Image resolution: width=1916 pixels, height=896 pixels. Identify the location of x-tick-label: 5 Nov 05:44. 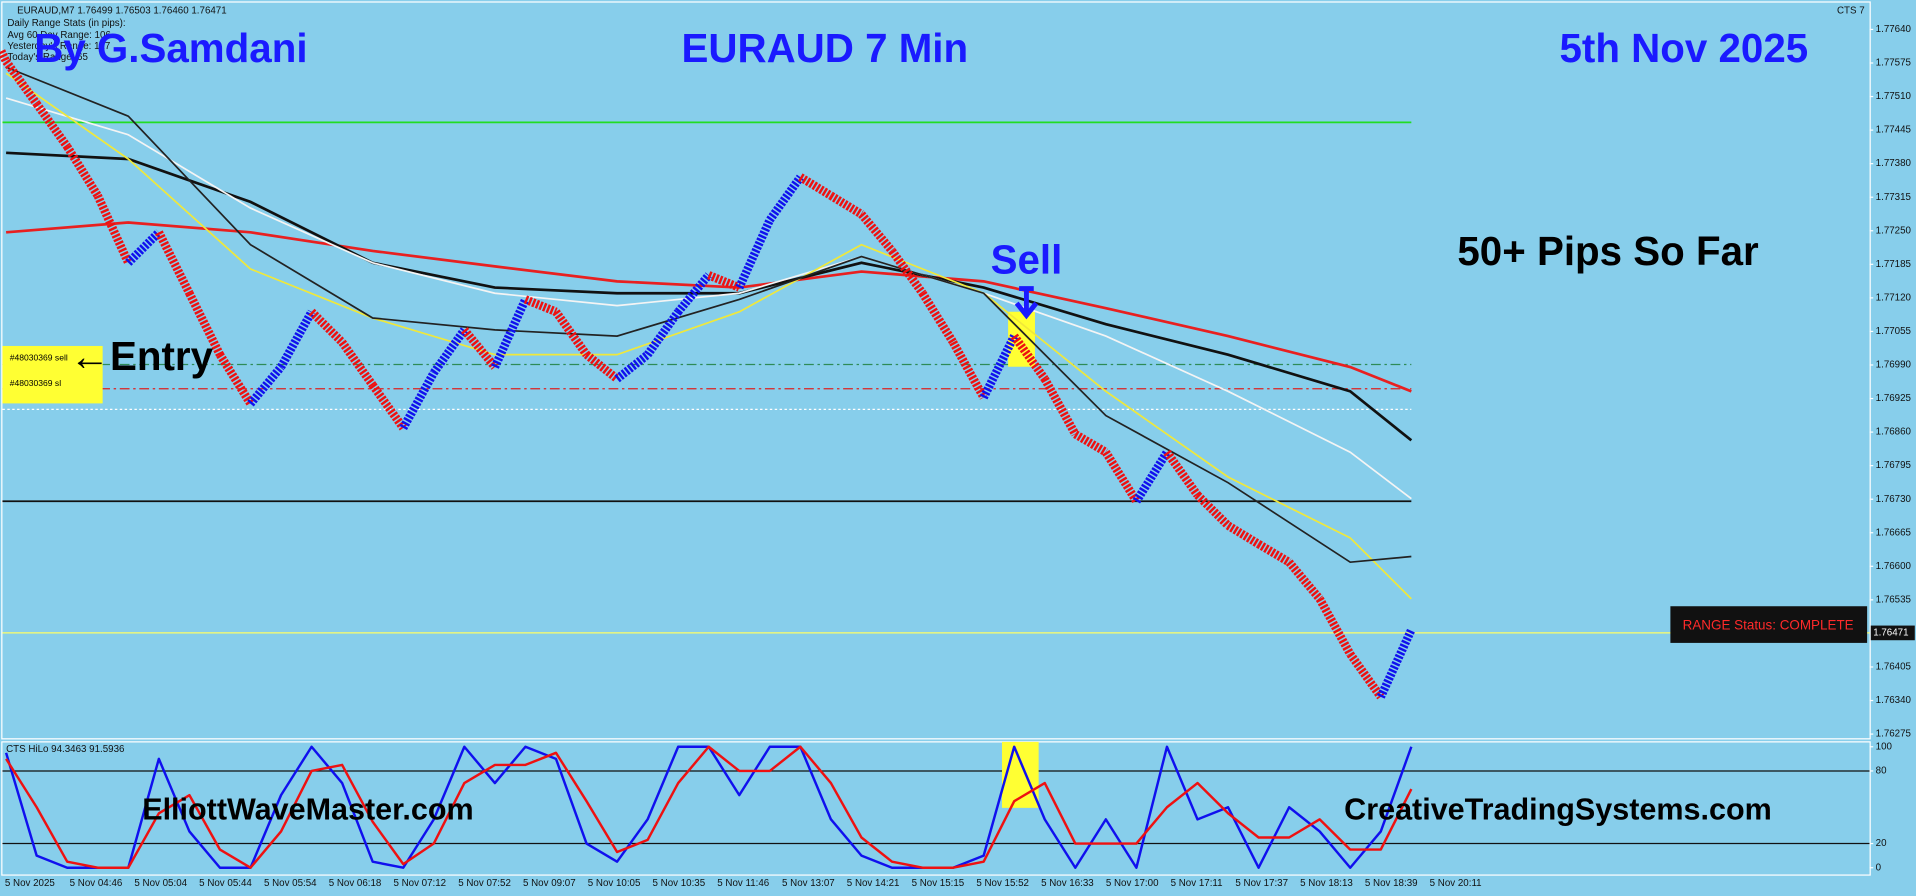
(225, 883).